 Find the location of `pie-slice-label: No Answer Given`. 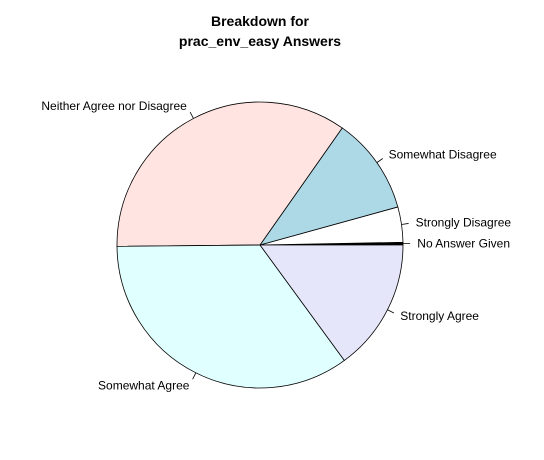

pie-slice-label: No Answer Given is located at coordinates (463, 244).